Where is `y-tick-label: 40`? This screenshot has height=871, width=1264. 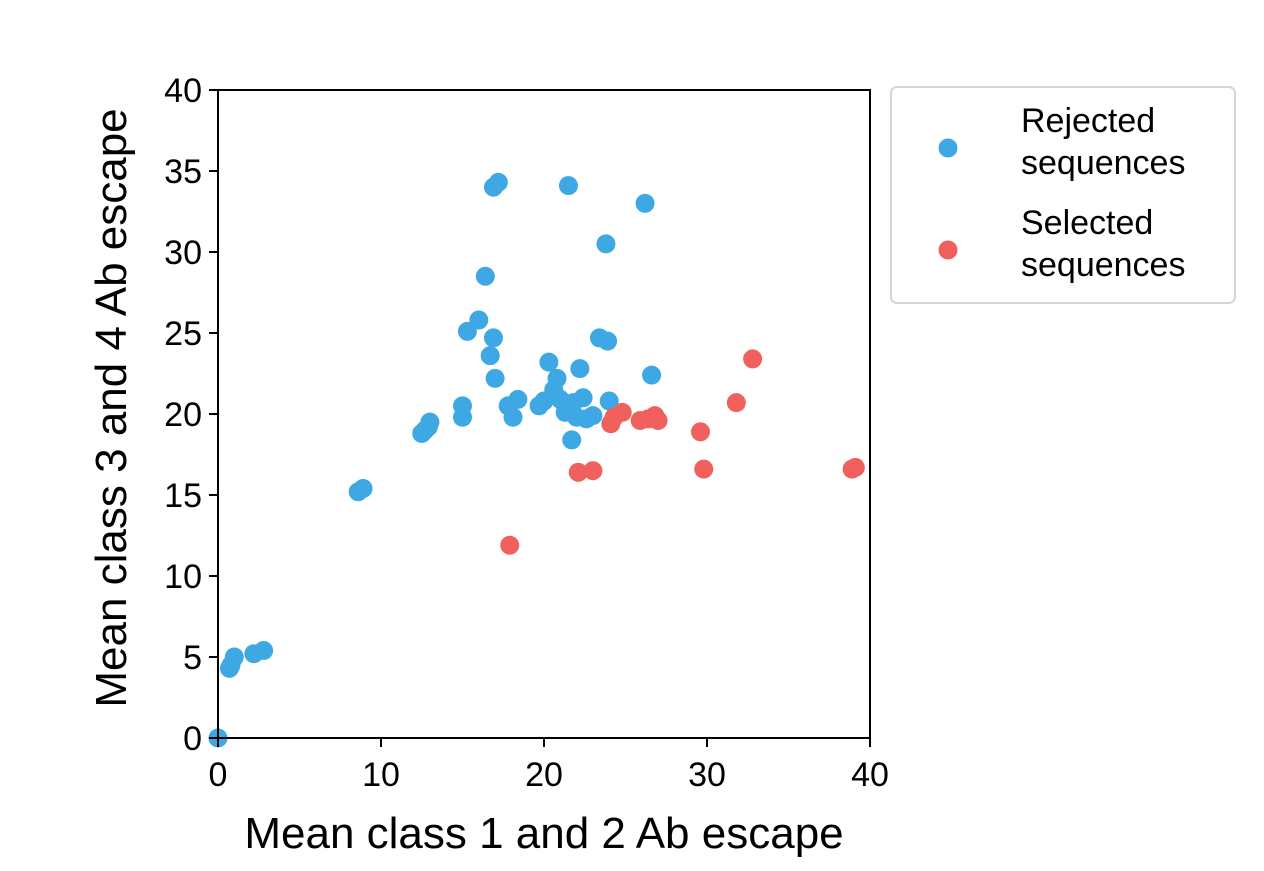 y-tick-label: 40 is located at coordinates (183, 91).